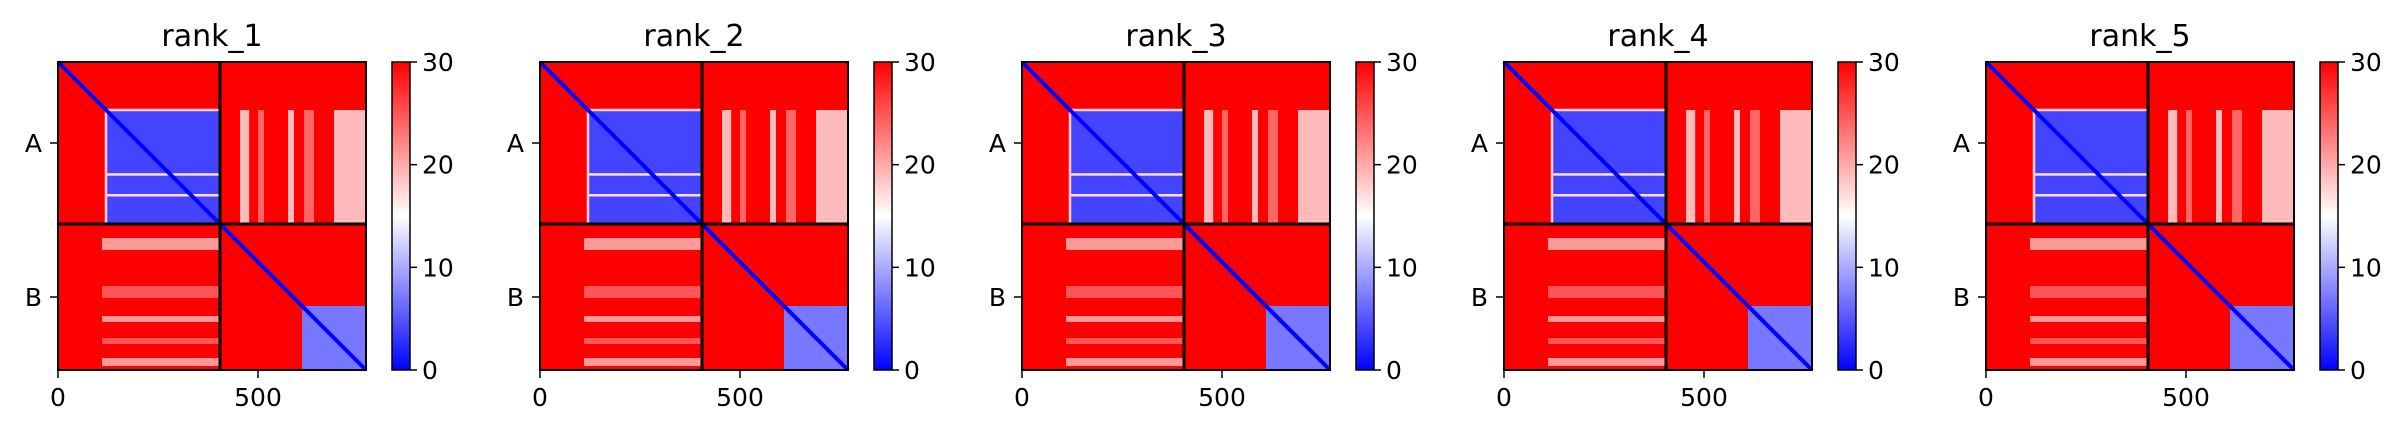 The image size is (2401, 442). I want to click on heatmap-diagonal, so click(1658, 216).